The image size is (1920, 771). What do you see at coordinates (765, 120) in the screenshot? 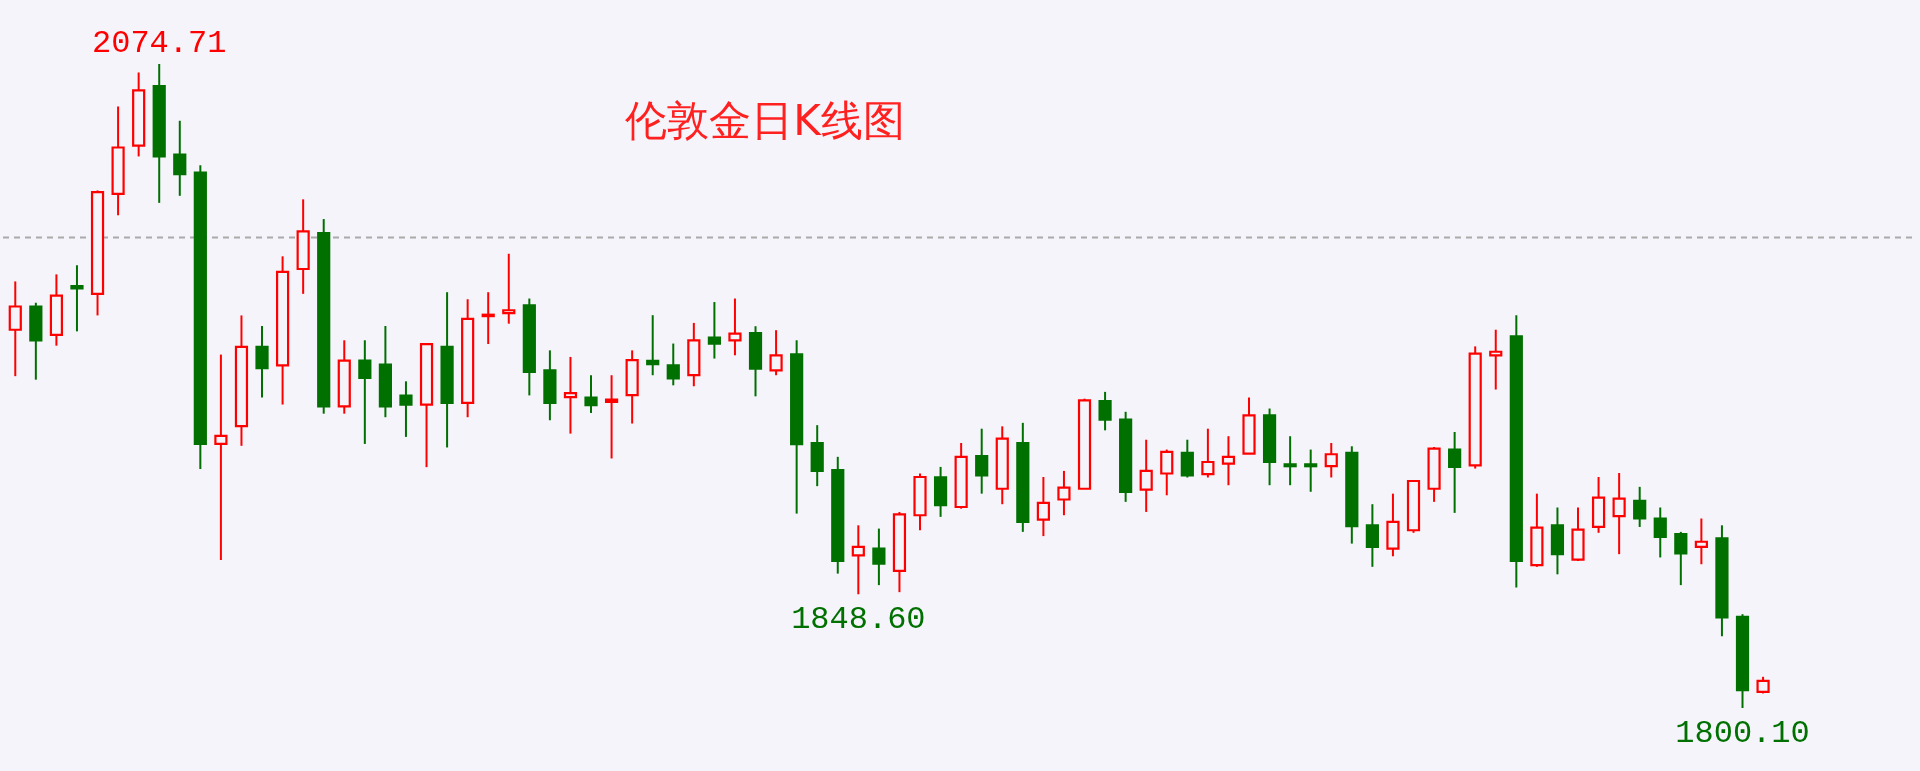
I see `text: 伦敦金日K线图` at bounding box center [765, 120].